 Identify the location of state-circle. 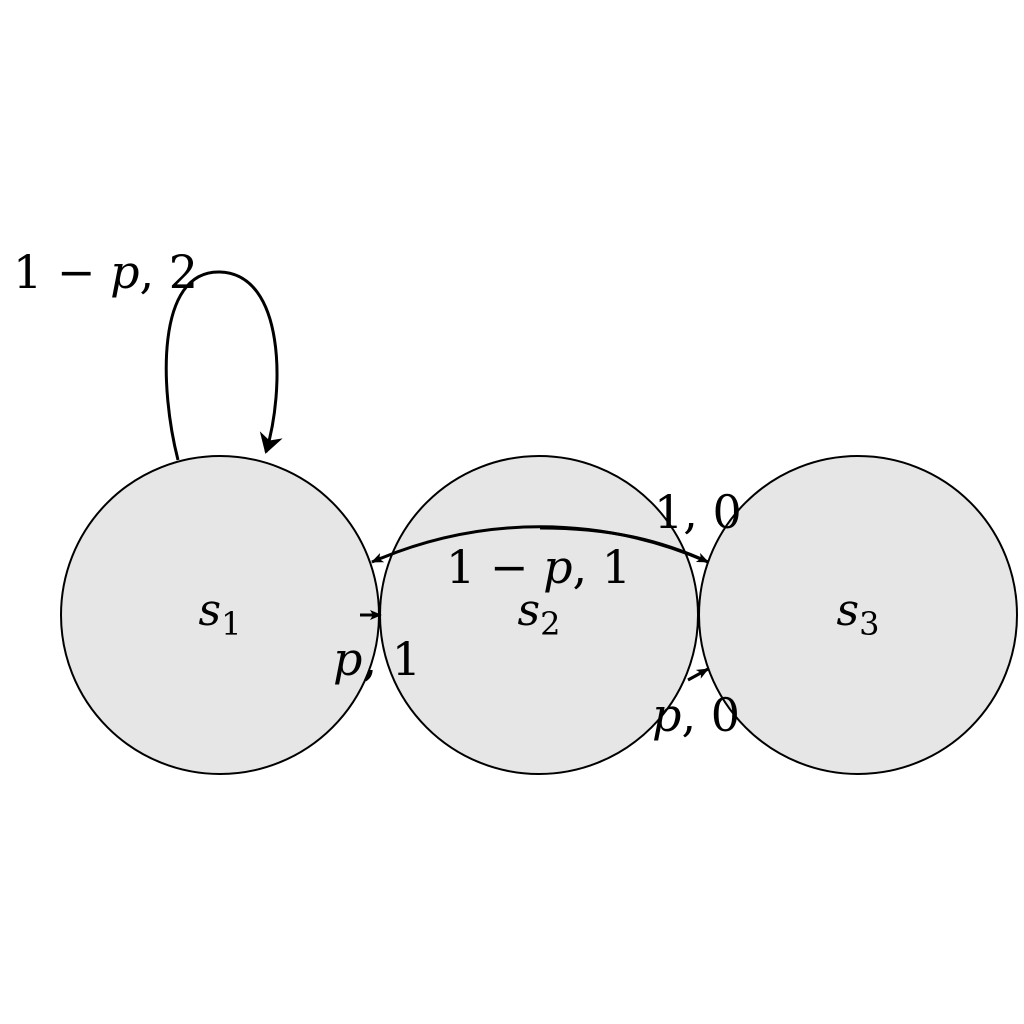
(858, 615).